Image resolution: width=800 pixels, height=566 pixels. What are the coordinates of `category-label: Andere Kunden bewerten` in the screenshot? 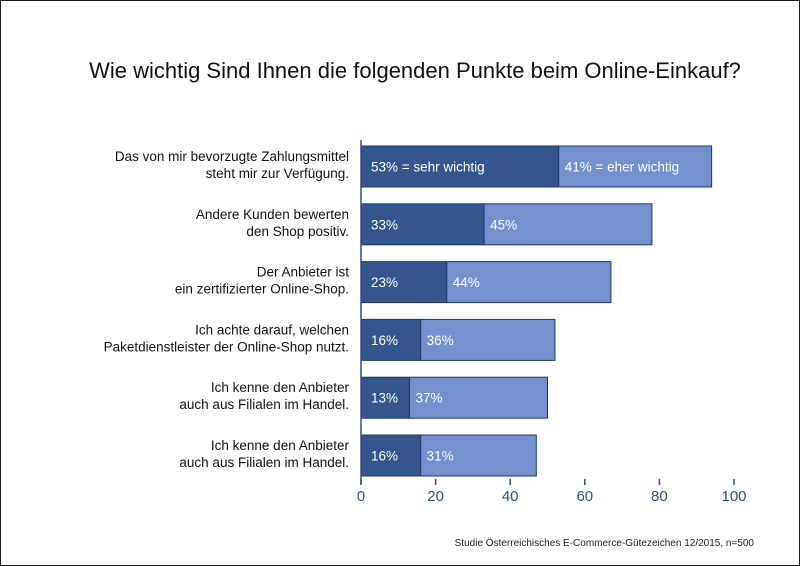 It's located at (272, 214).